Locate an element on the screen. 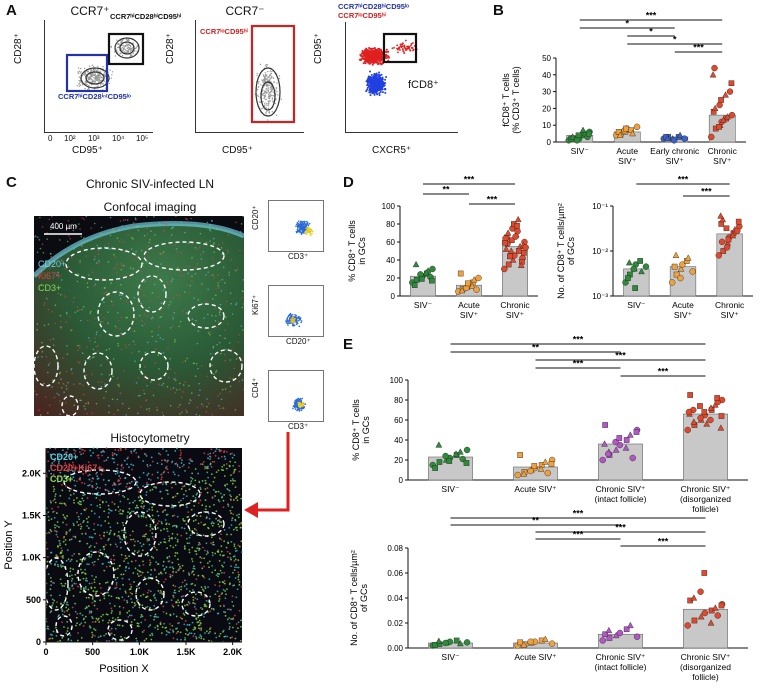 This screenshot has width=766, height=696. histo-title: Histocytometry is located at coordinates (150, 438).